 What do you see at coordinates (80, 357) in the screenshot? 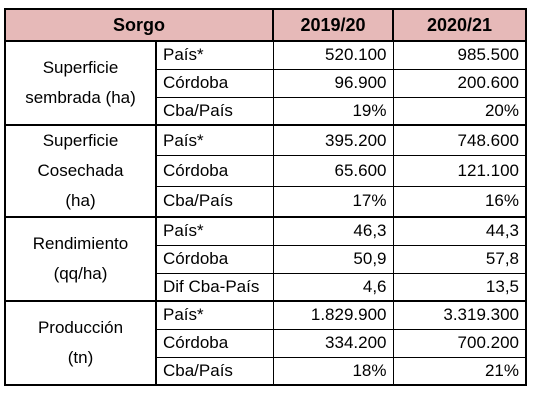
I see `group-label-line: (tn)` at bounding box center [80, 357].